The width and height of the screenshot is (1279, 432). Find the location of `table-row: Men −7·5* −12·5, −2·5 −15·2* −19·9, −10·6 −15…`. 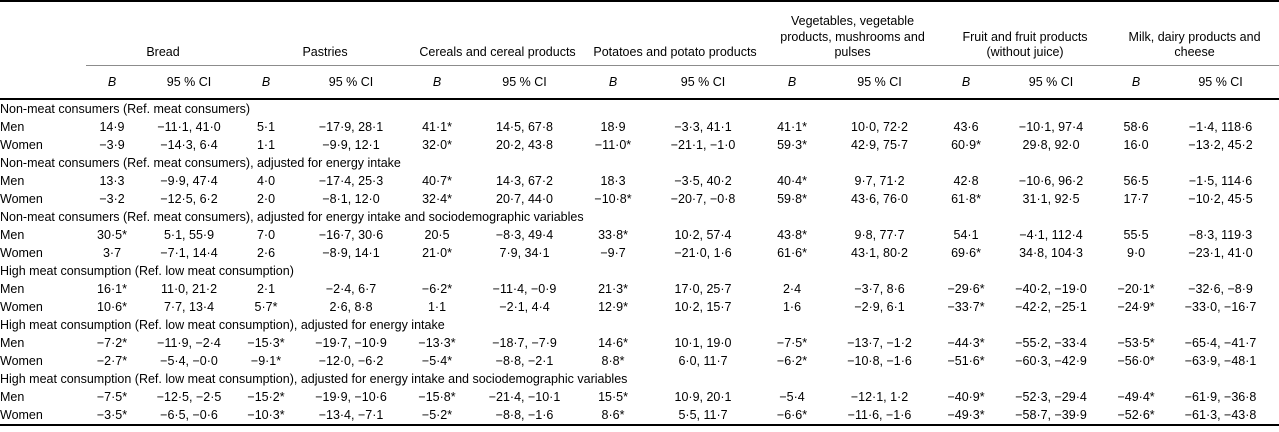

table-row: Men −7·5* −12·5, −2·5 −15·2* −19·9, −10·6 −15… is located at coordinates (639, 397).